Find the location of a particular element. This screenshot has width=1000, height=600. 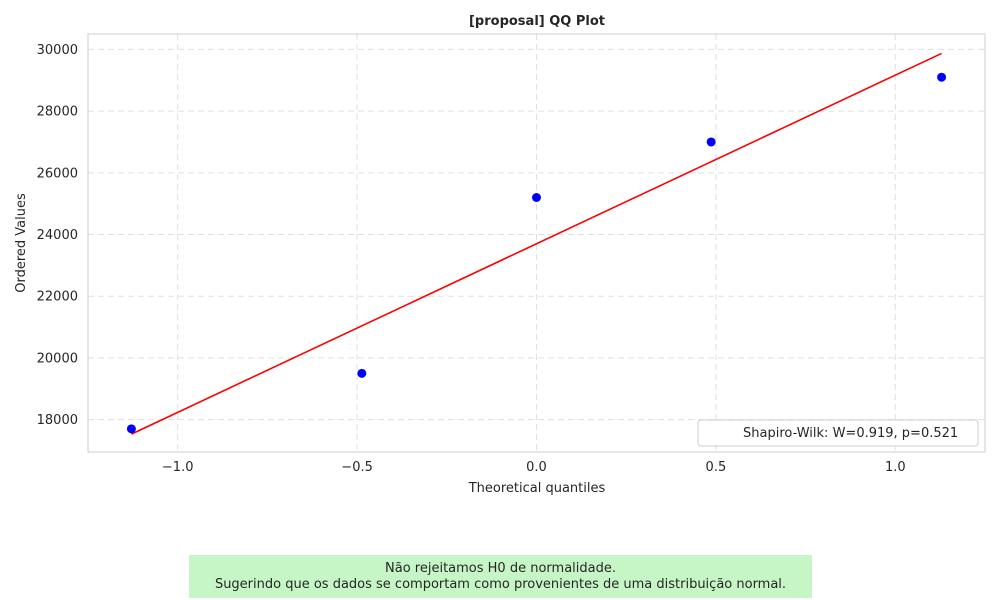

y-tick-label: 22000 is located at coordinates (57, 297).